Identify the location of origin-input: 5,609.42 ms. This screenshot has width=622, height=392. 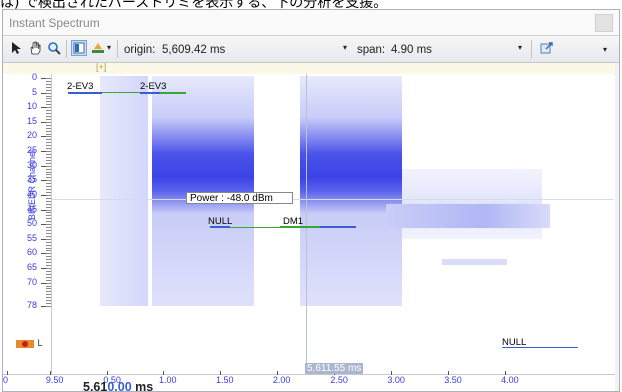
(194, 50).